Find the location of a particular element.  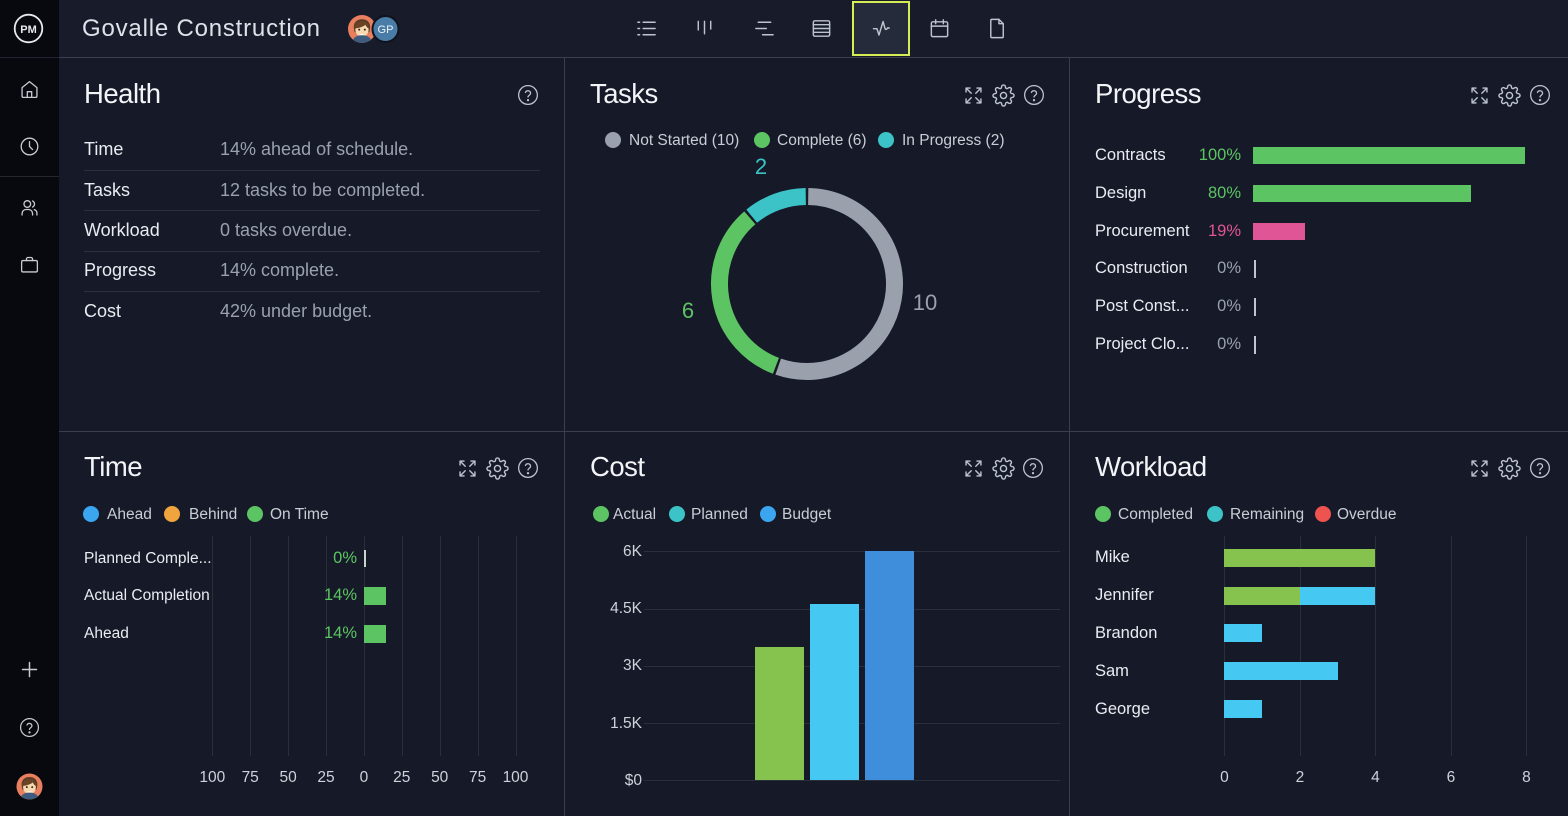

svg-text: PM is located at coordinates (28, 30).